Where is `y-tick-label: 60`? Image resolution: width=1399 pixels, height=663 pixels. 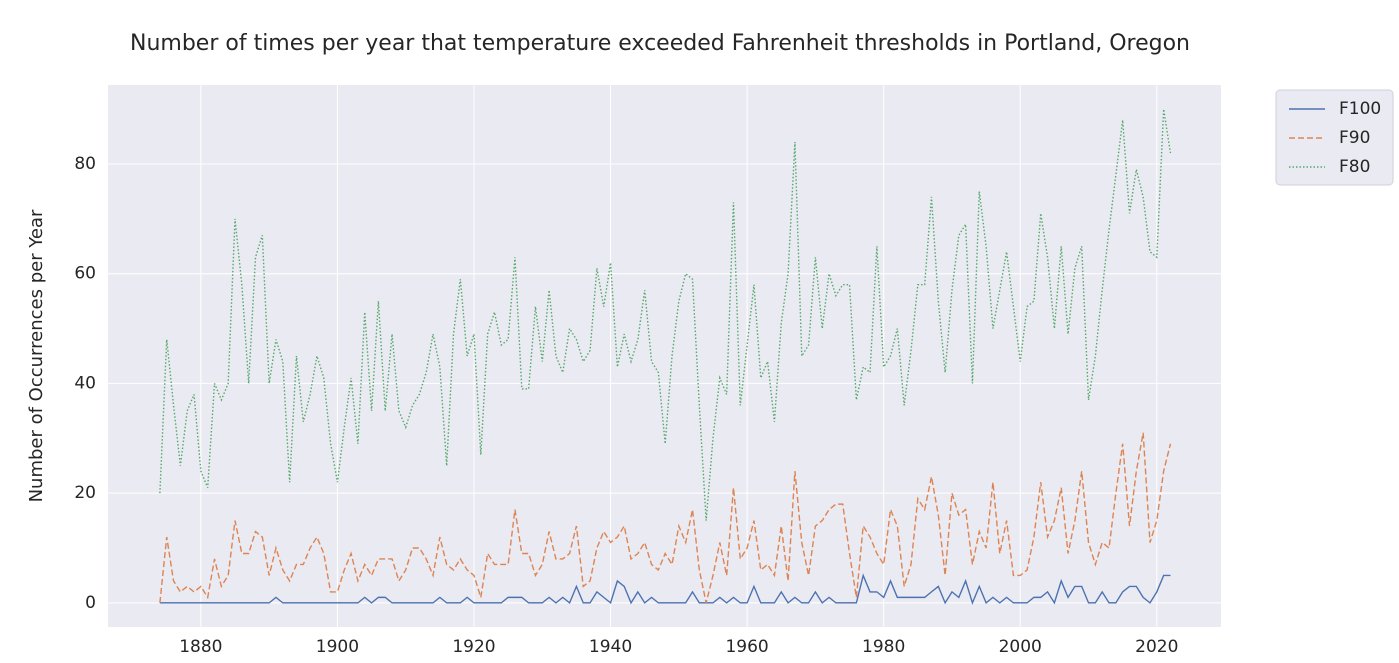 y-tick-label: 60 is located at coordinates (85, 274).